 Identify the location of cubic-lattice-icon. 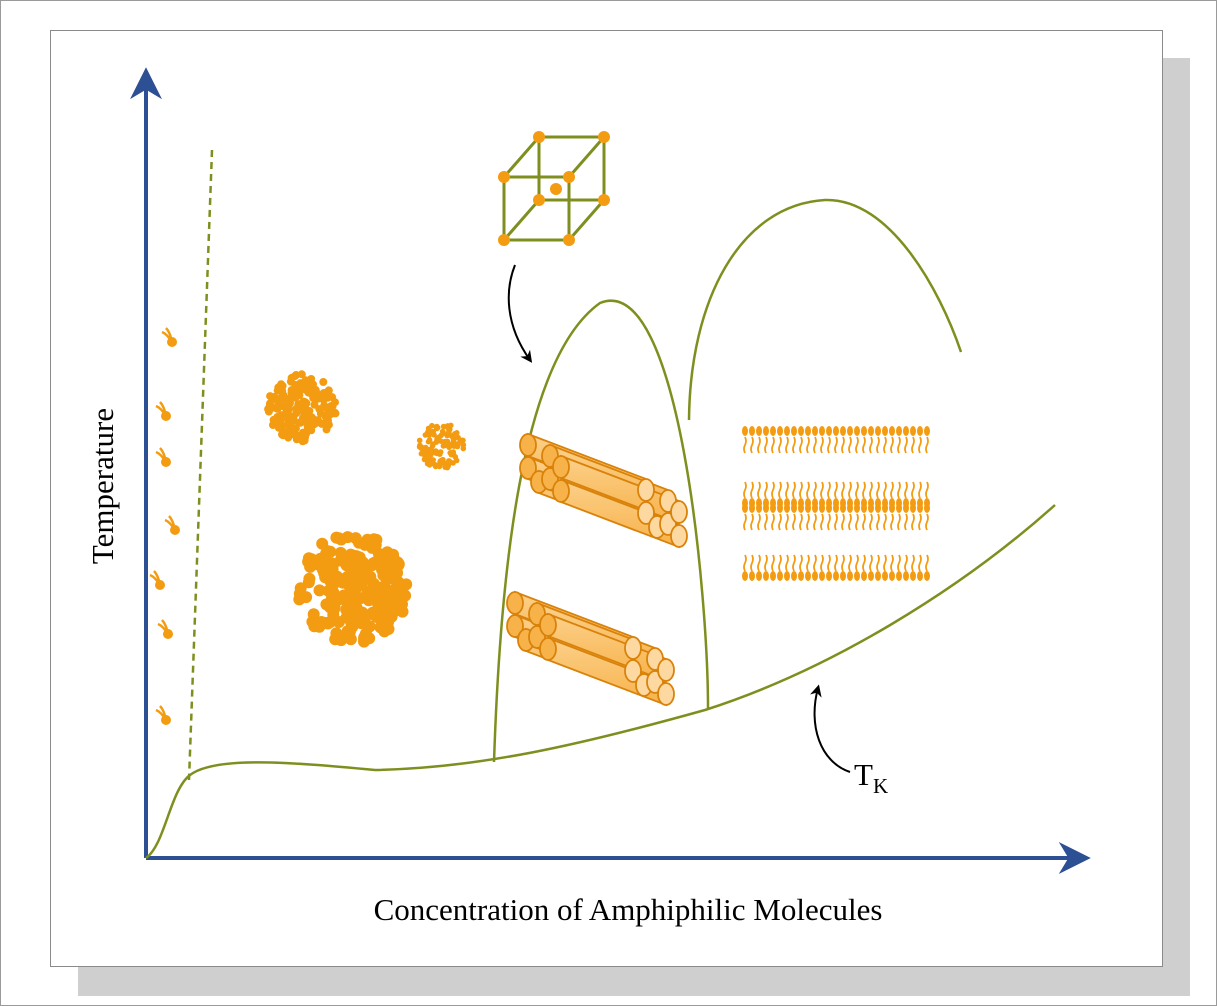
(554, 188).